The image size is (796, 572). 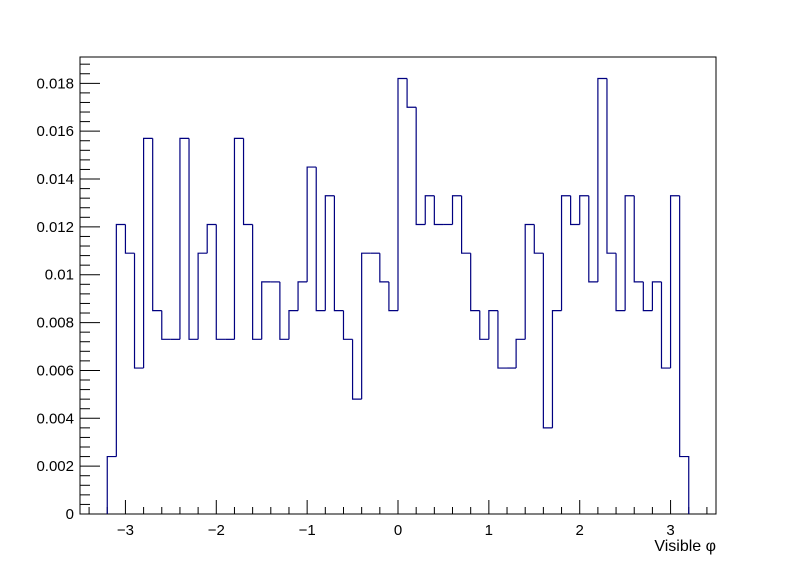 What do you see at coordinates (55, 83) in the screenshot?
I see `y-tick-label: 0.018` at bounding box center [55, 83].